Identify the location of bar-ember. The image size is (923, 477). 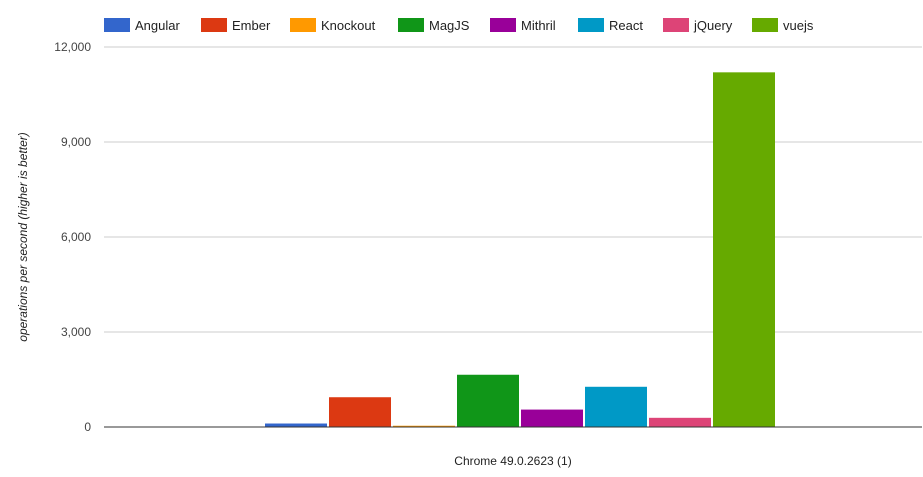
(360, 412).